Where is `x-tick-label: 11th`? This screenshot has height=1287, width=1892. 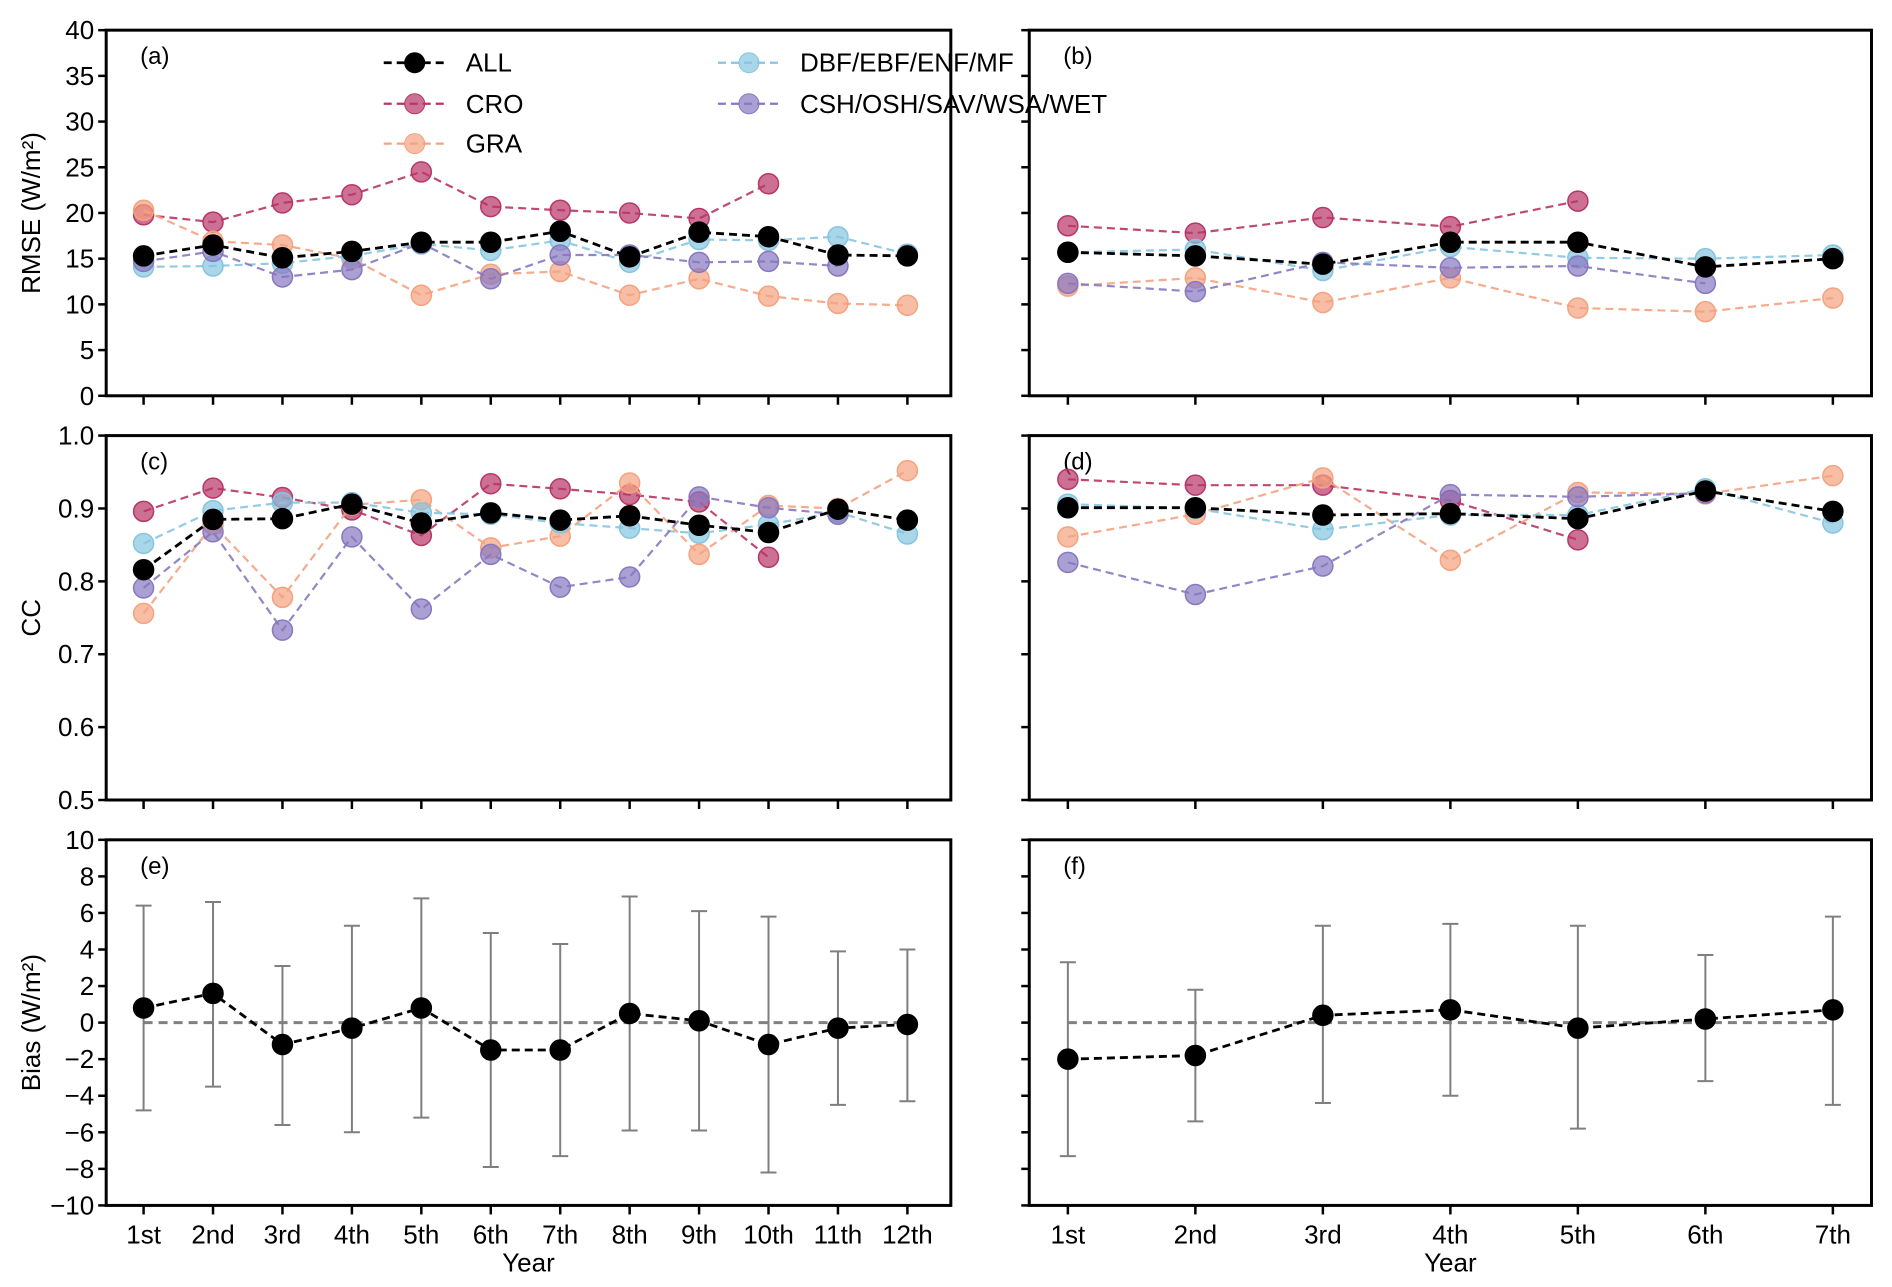 x-tick-label: 11th is located at coordinates (838, 1234).